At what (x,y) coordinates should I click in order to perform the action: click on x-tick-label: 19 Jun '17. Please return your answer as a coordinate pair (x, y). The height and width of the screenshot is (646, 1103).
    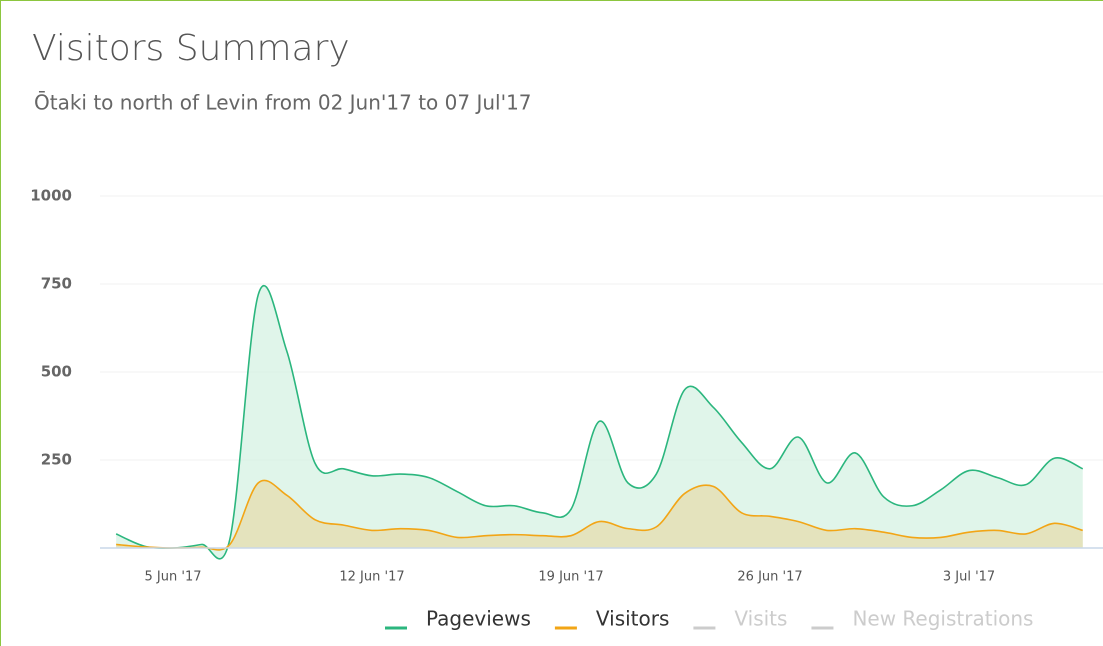
    Looking at the image, I should click on (570, 577).